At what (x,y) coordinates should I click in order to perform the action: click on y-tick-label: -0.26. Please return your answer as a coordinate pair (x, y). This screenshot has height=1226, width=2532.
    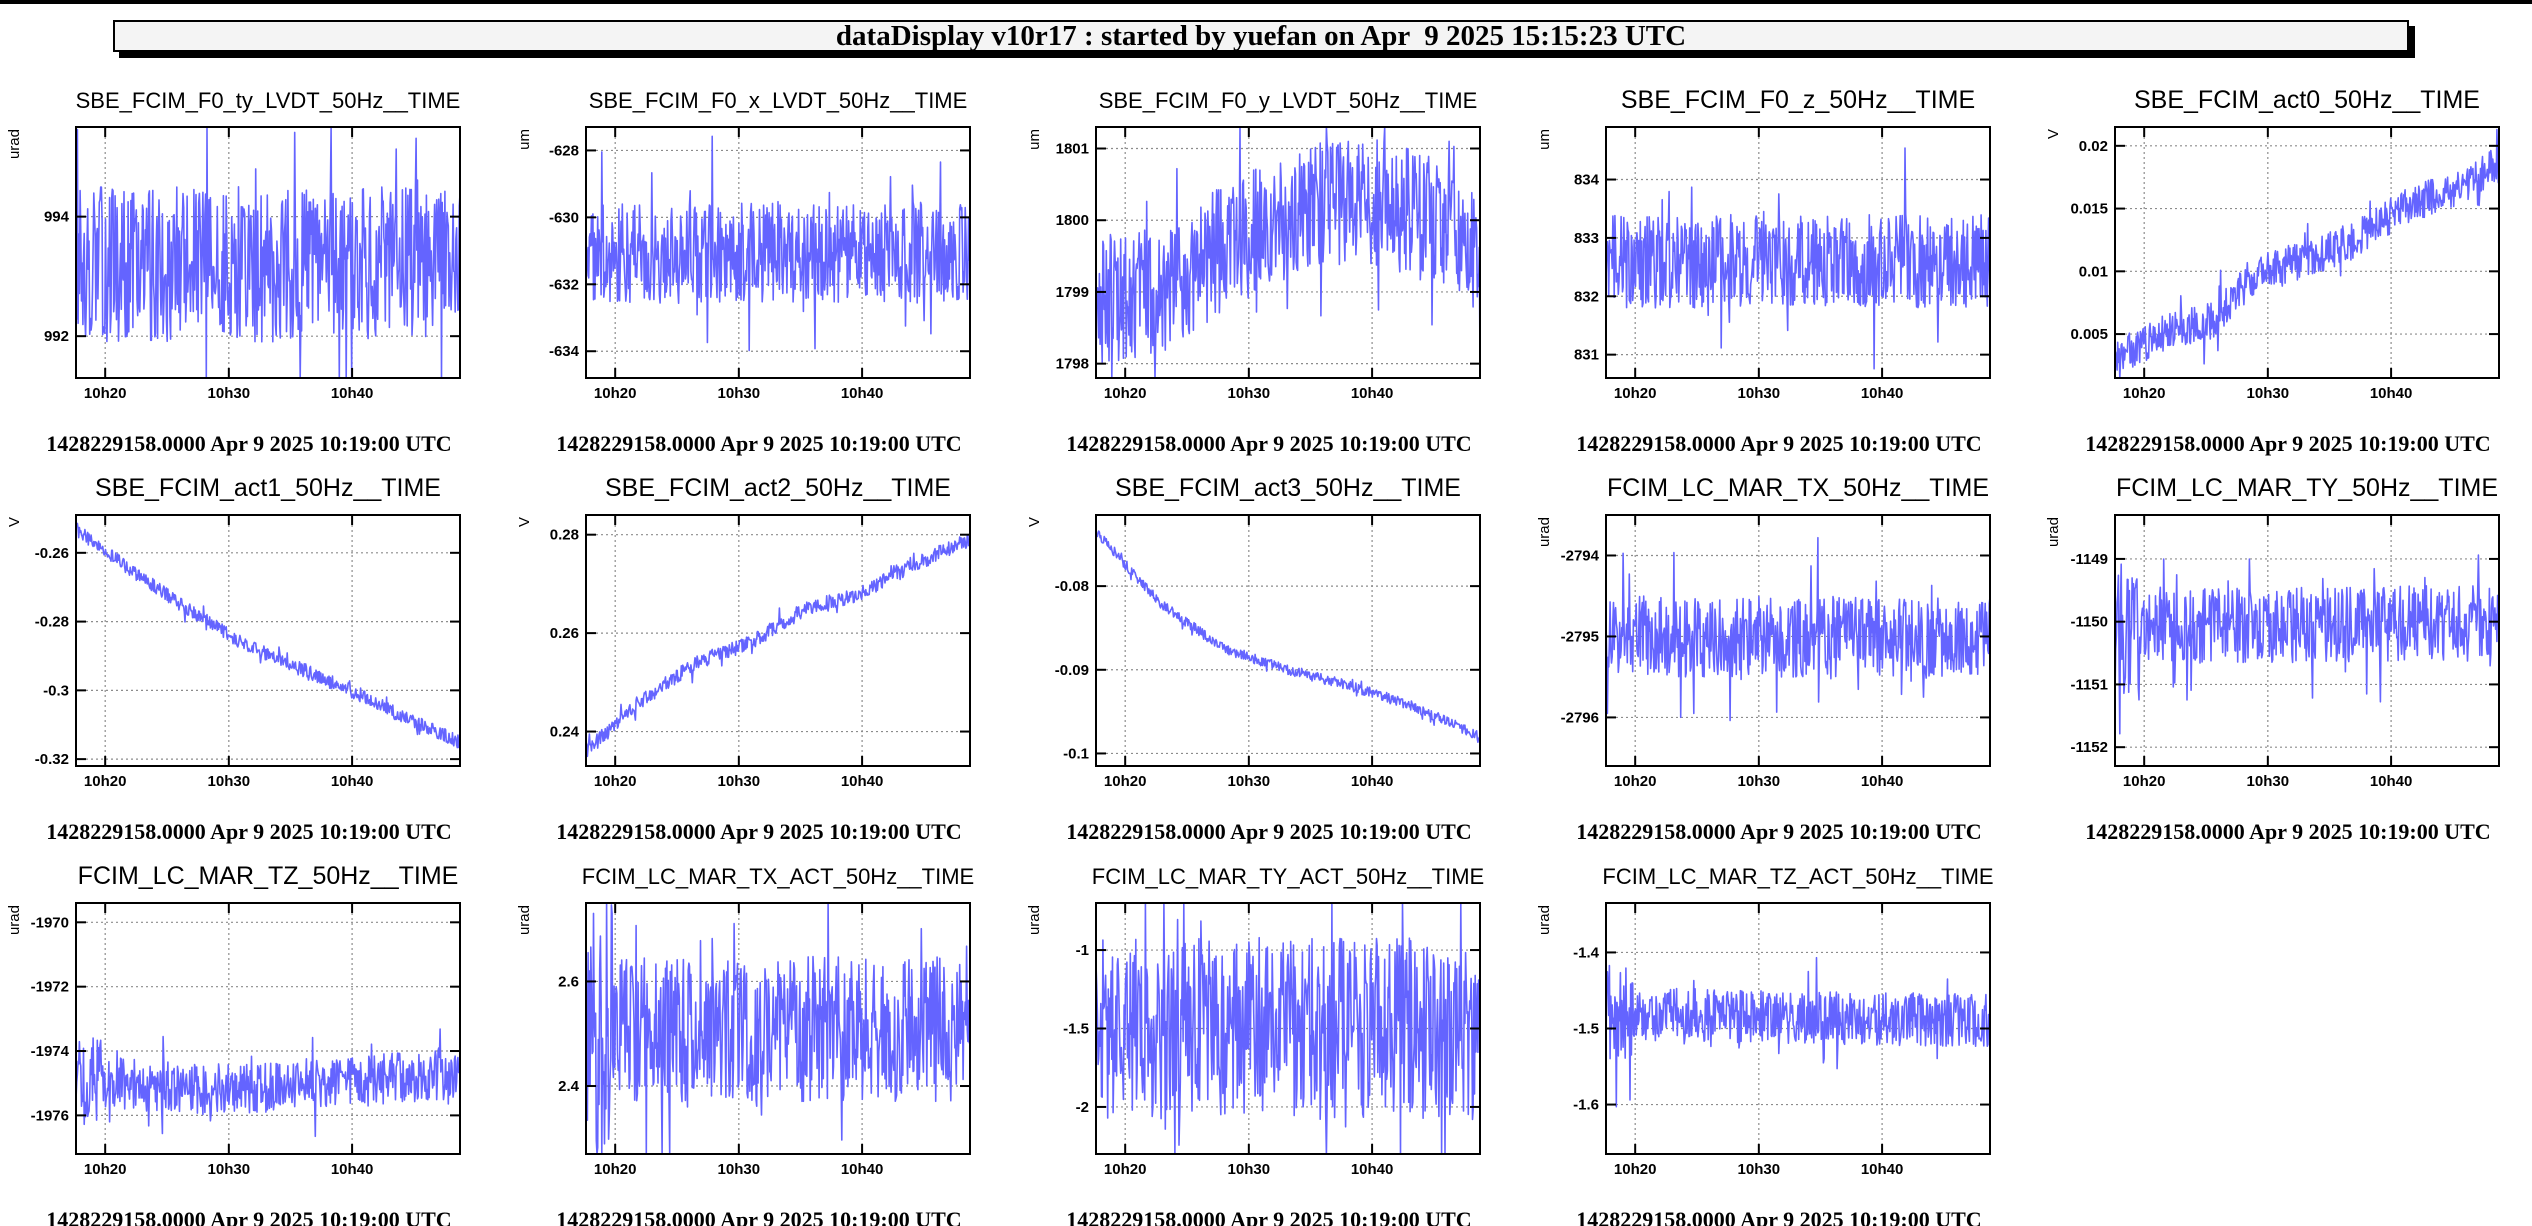
    Looking at the image, I should click on (52, 553).